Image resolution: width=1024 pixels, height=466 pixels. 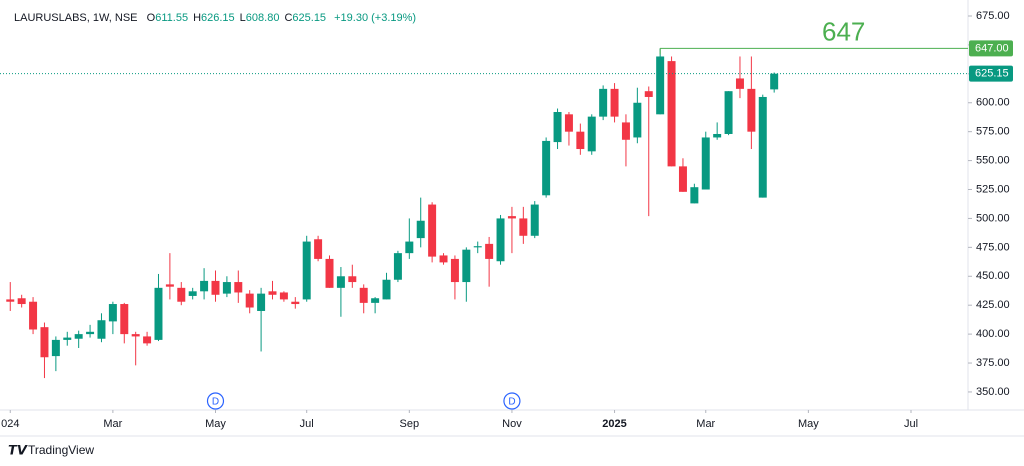 What do you see at coordinates (512, 424) in the screenshot?
I see `x-tick-label: Nov` at bounding box center [512, 424].